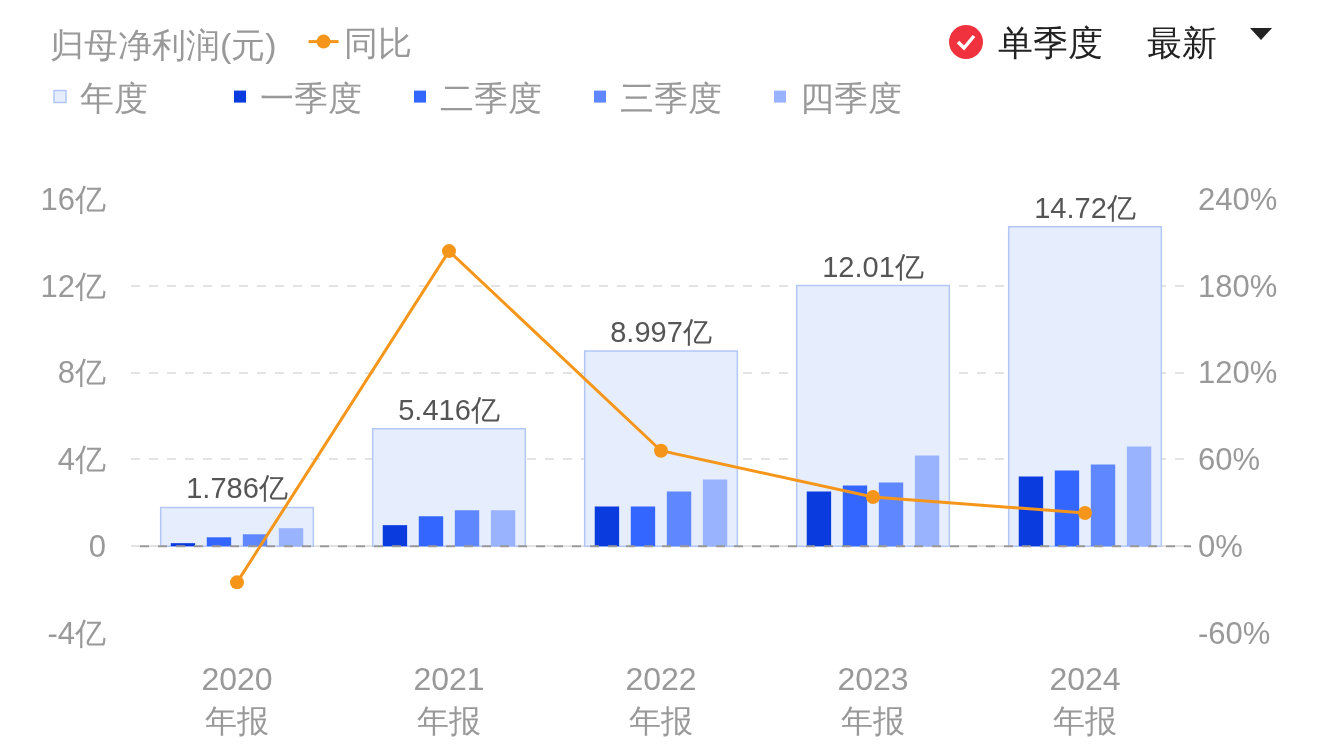 The height and width of the screenshot is (750, 1320). Describe the element at coordinates (661, 331) in the screenshot. I see `data-label: 8.997亿` at that location.